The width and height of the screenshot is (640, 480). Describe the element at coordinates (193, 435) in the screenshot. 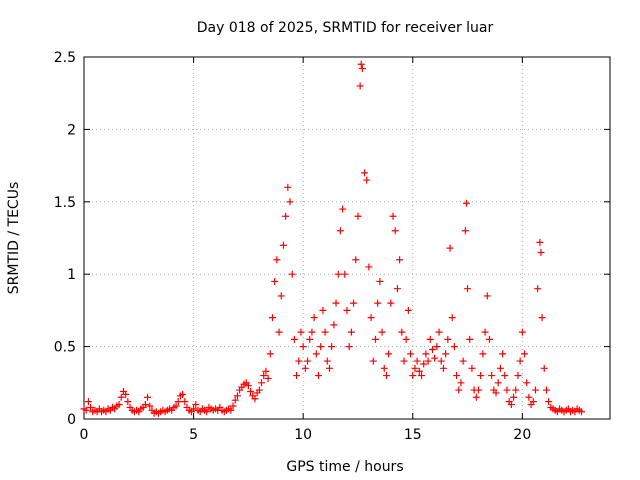

I see `x-tick-label: 5` at that location.